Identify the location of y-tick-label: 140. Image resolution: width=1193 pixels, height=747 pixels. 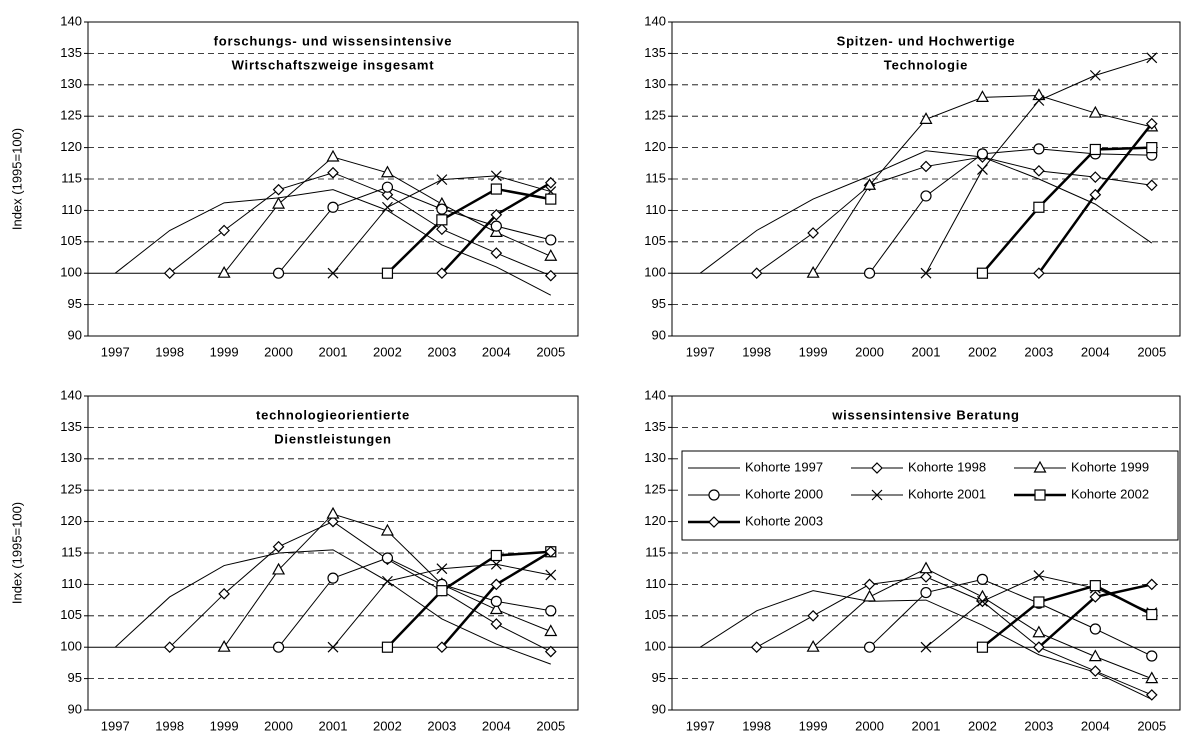
(71, 20).